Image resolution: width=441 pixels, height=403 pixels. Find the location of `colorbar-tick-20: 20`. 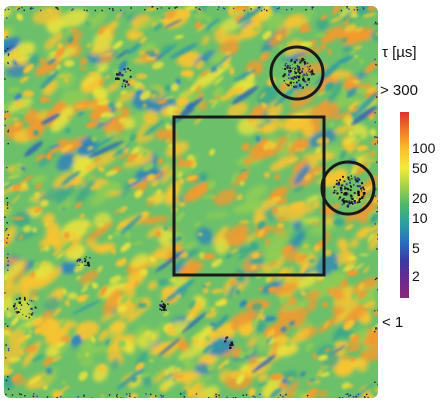

colorbar-tick-20: 20 is located at coordinates (420, 198).